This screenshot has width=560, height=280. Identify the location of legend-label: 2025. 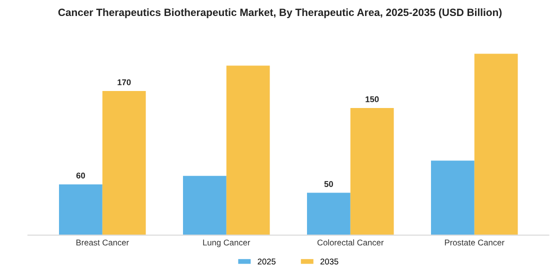
(267, 261).